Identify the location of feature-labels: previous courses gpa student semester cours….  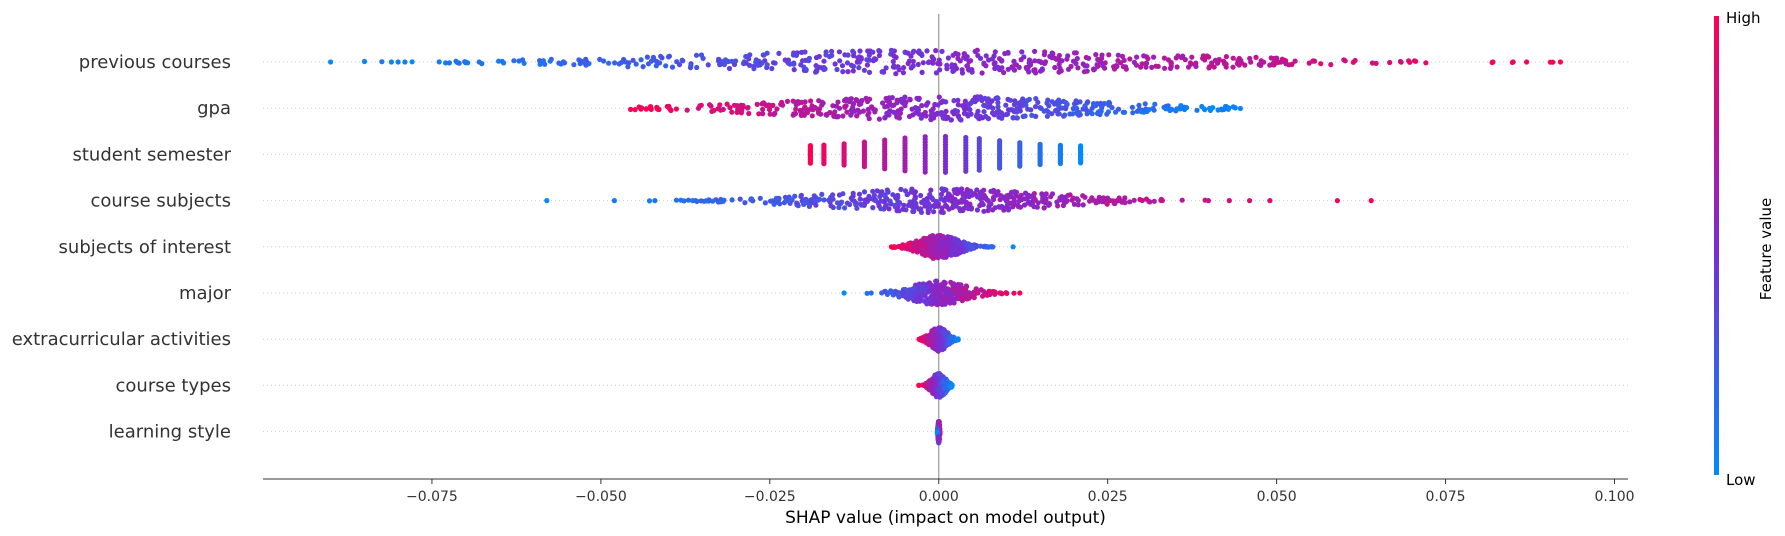
(122, 247).